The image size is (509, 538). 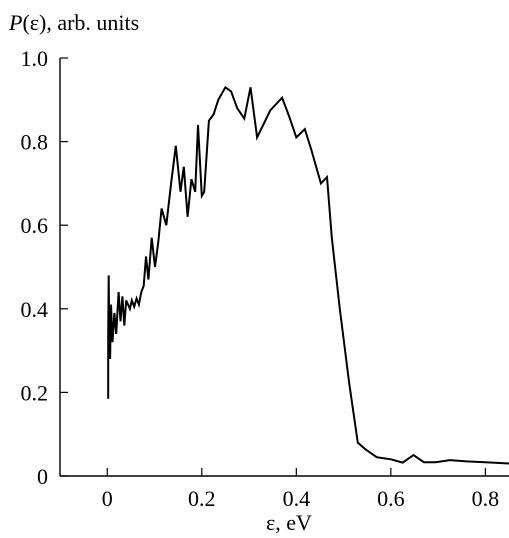 I want to click on y-tick-label: 0, so click(x=42, y=476).